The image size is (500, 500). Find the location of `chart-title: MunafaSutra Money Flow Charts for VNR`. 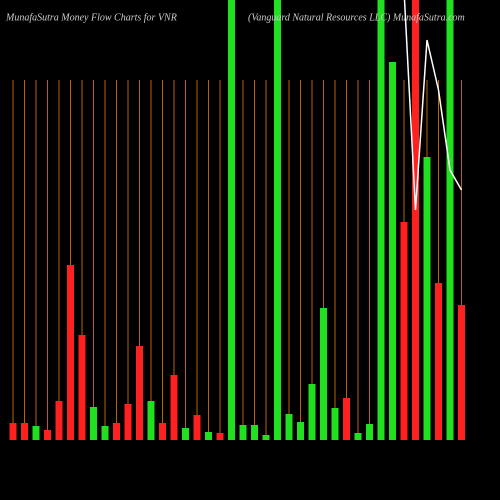

chart-title: MunafaSutra Money Flow Charts for VNR is located at coordinates (91, 17).